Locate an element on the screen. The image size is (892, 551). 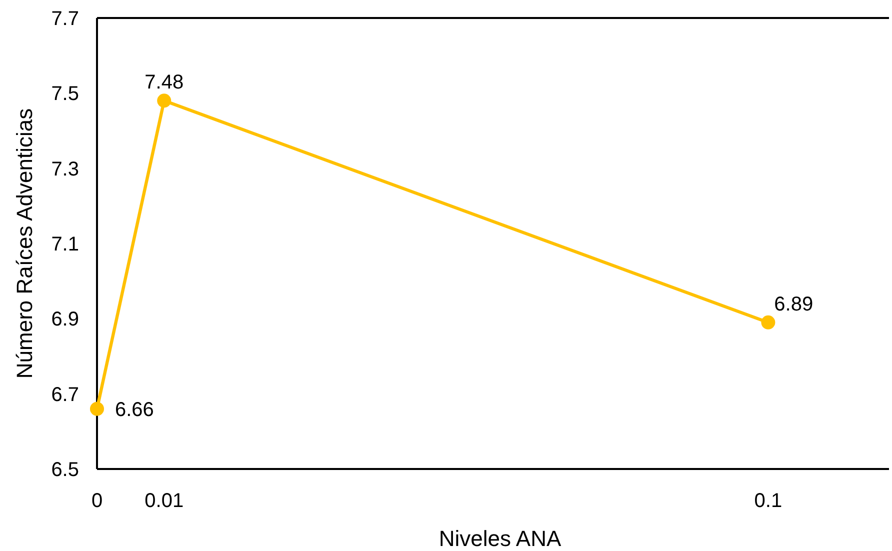
y-tick-label: 7.3 is located at coordinates (65, 169).